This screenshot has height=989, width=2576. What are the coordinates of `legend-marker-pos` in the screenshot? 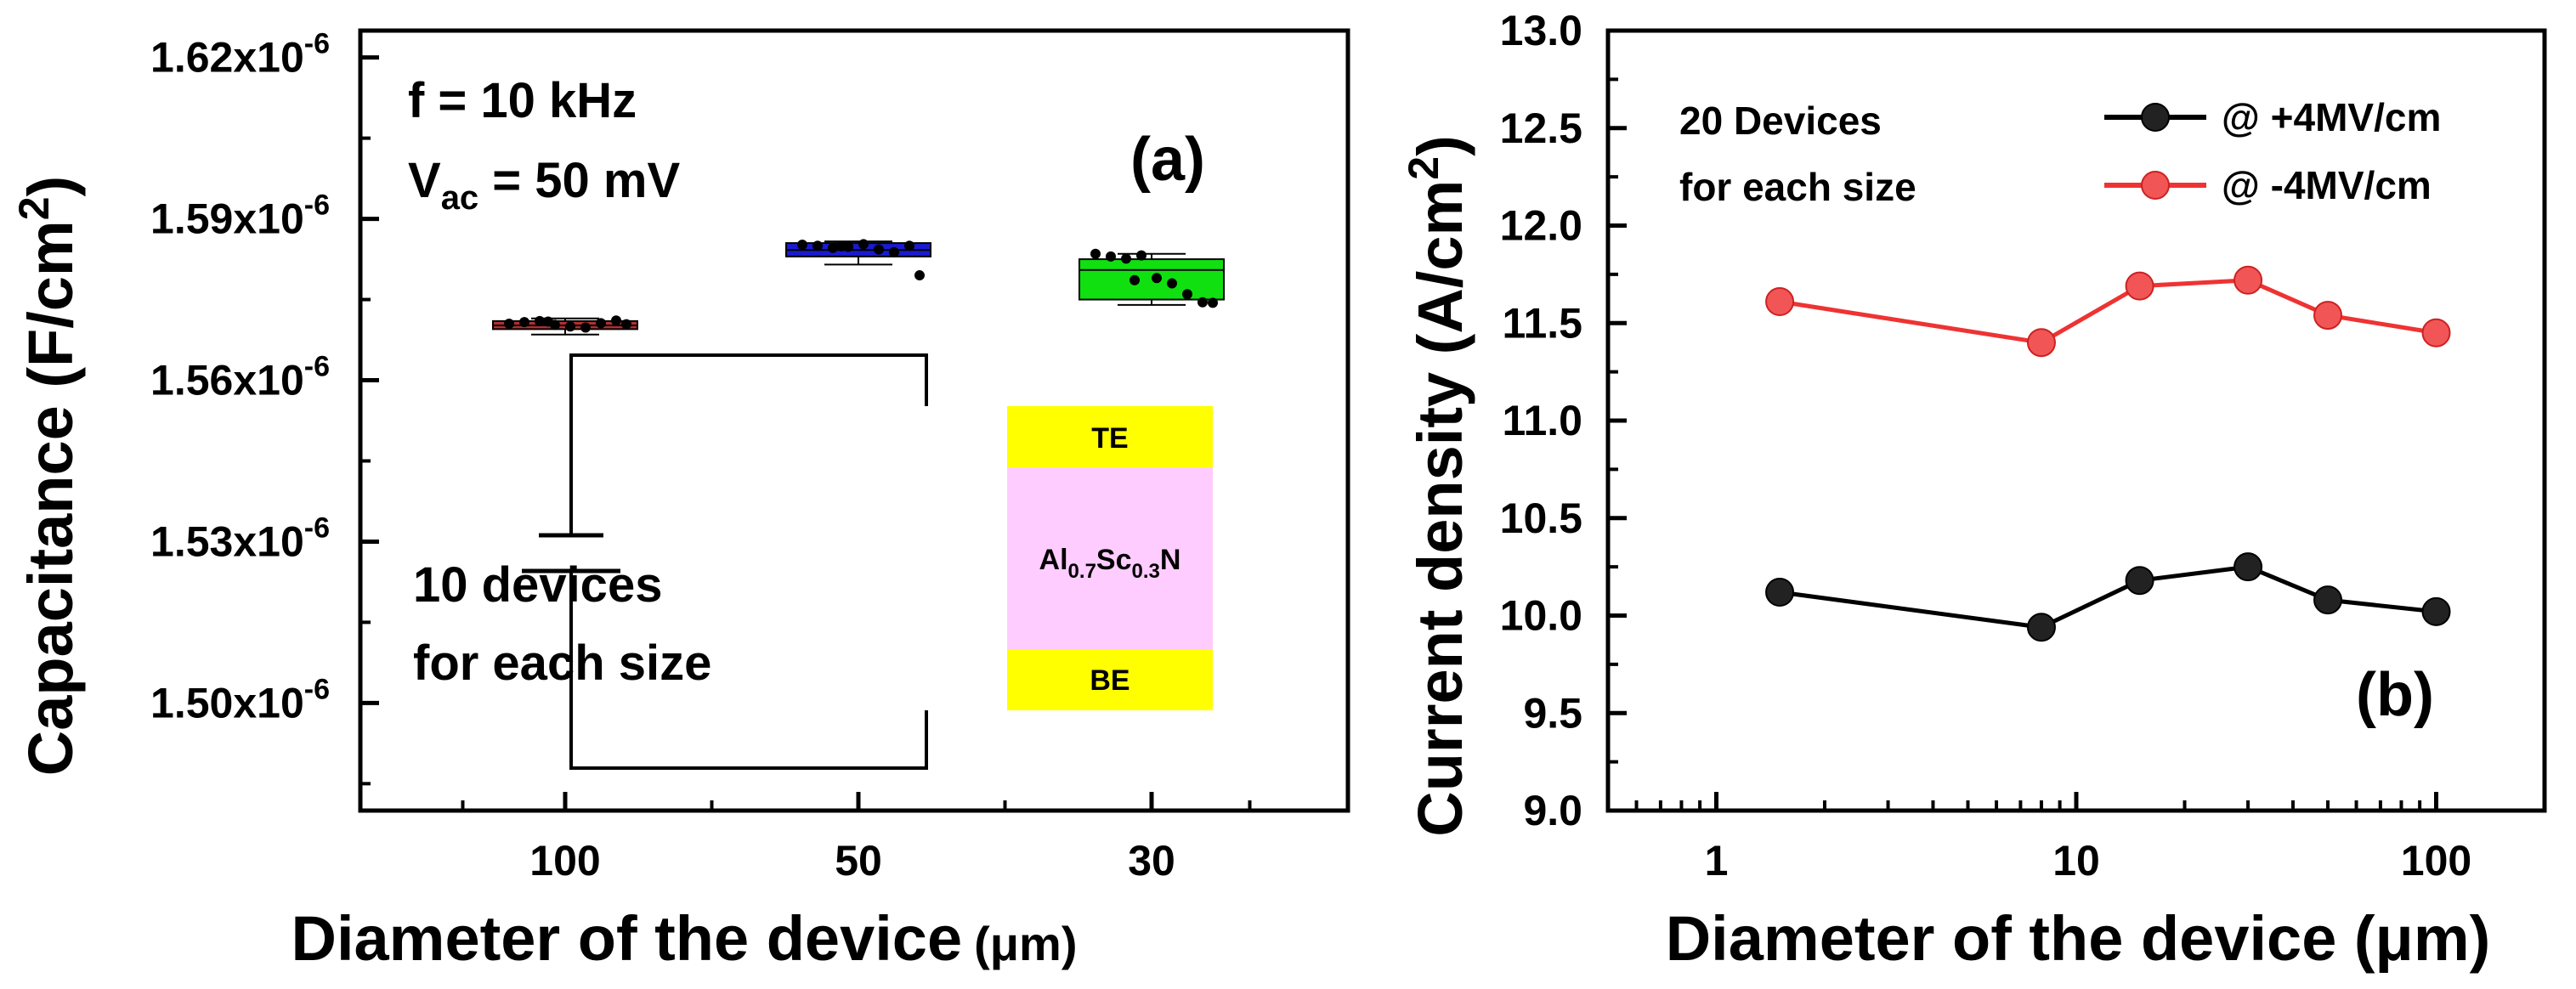 It's located at (2155, 117).